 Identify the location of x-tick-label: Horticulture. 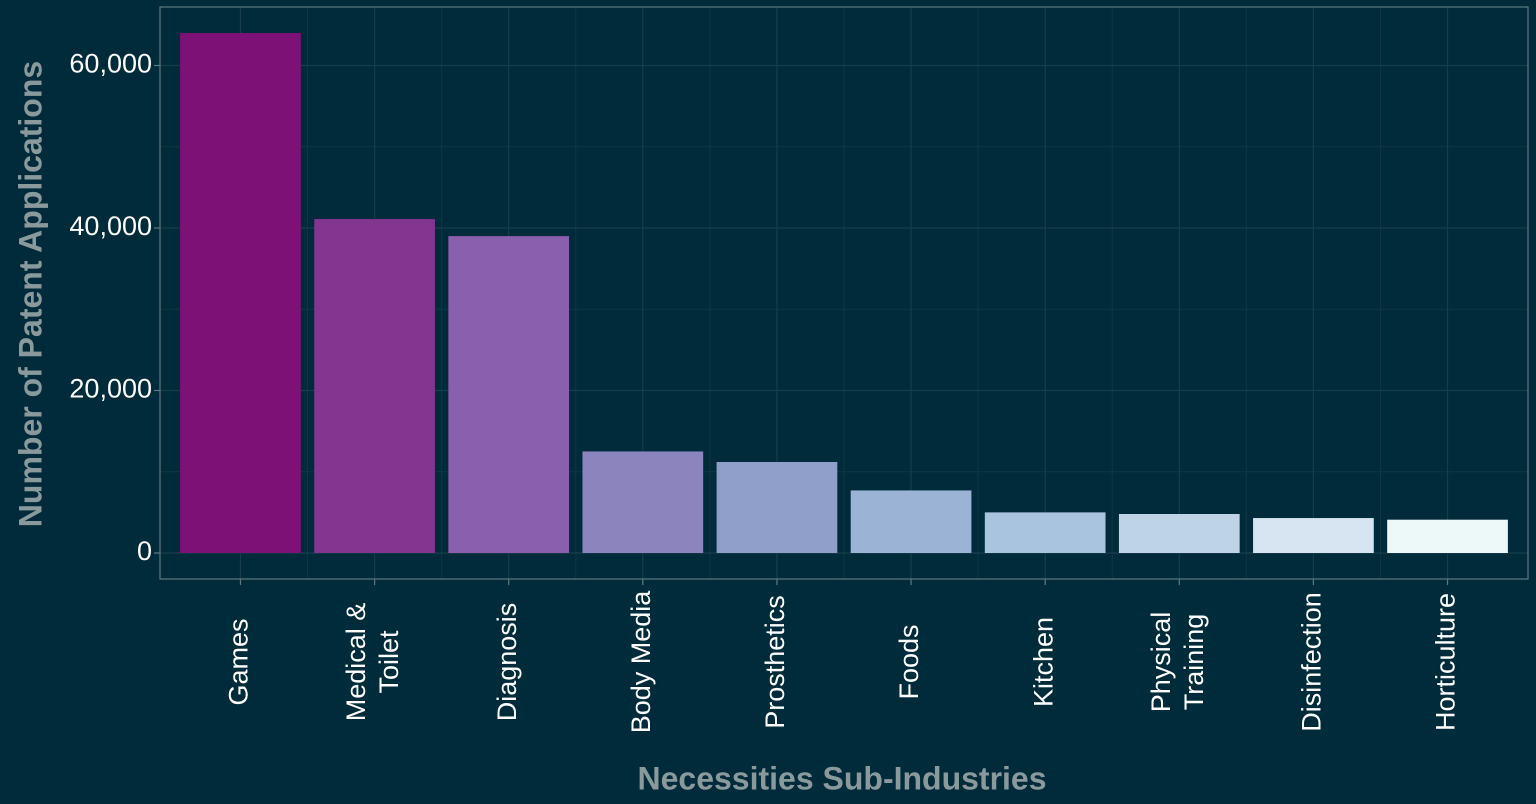
(1446, 662).